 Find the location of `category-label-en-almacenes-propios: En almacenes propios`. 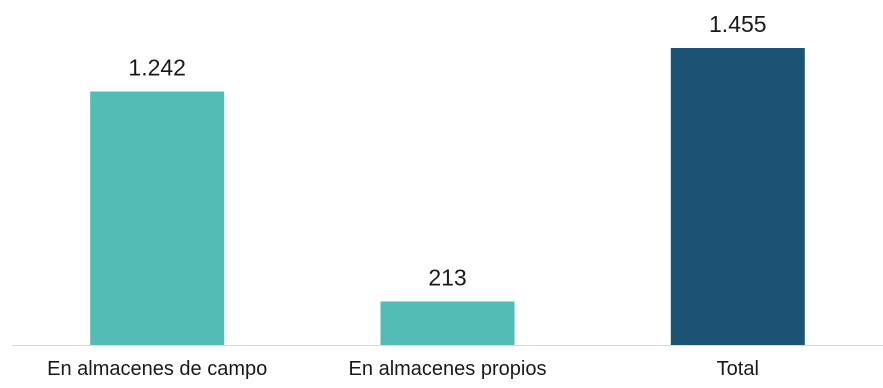

category-label-en-almacenes-propios: En almacenes propios is located at coordinates (448, 369).